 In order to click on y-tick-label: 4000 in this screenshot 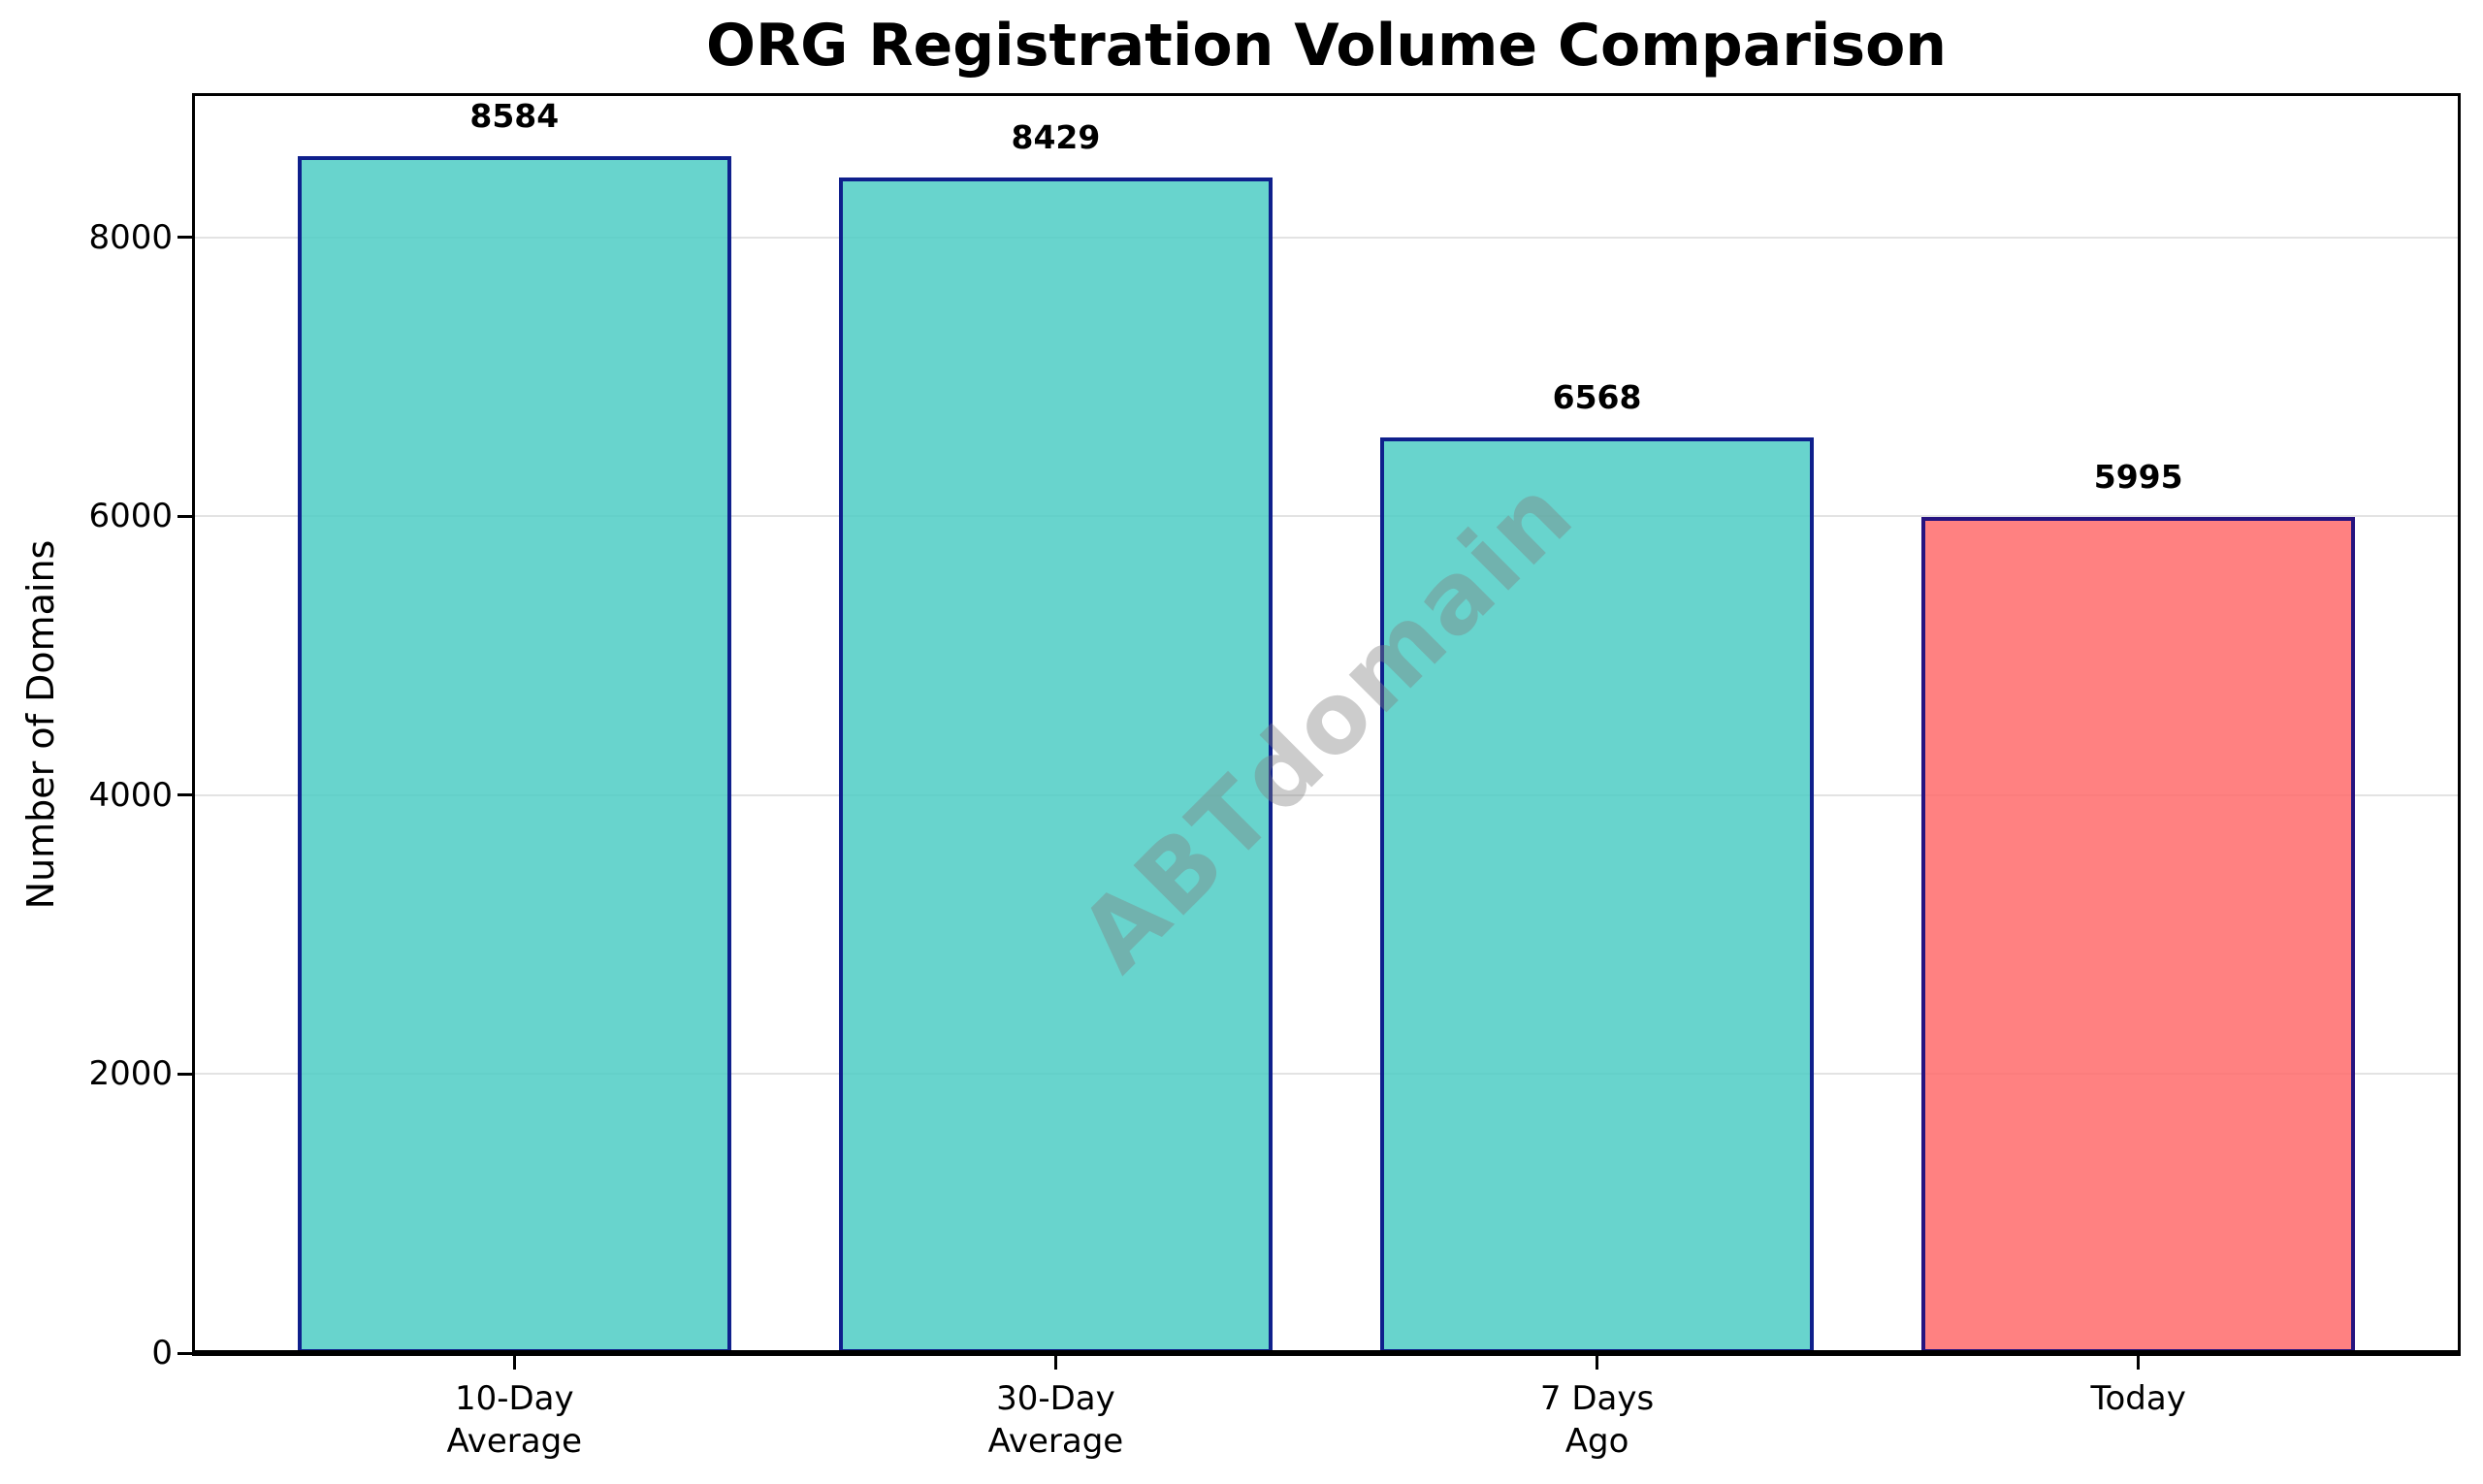, I will do `click(130, 795)`.